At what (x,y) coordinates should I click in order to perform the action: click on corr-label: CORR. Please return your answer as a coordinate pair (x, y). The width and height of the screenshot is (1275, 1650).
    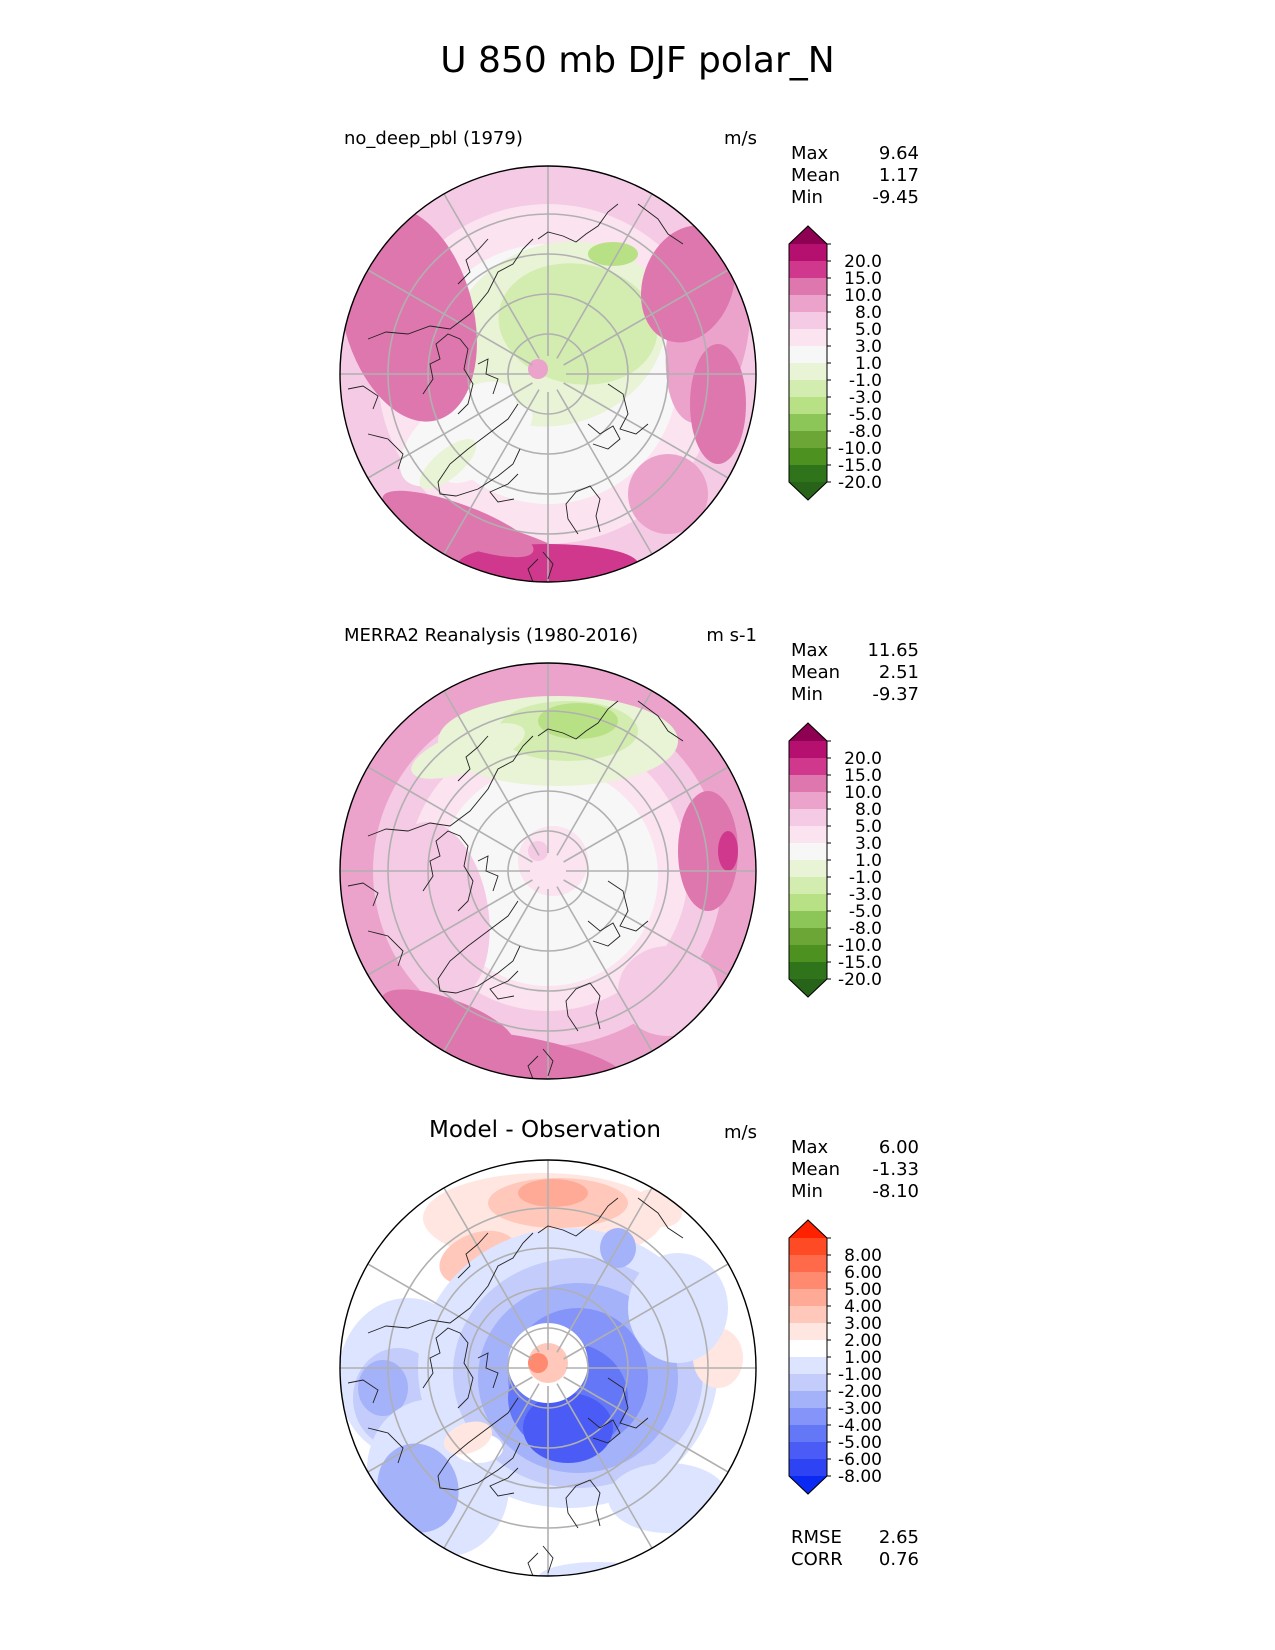
    Looking at the image, I should click on (817, 1559).